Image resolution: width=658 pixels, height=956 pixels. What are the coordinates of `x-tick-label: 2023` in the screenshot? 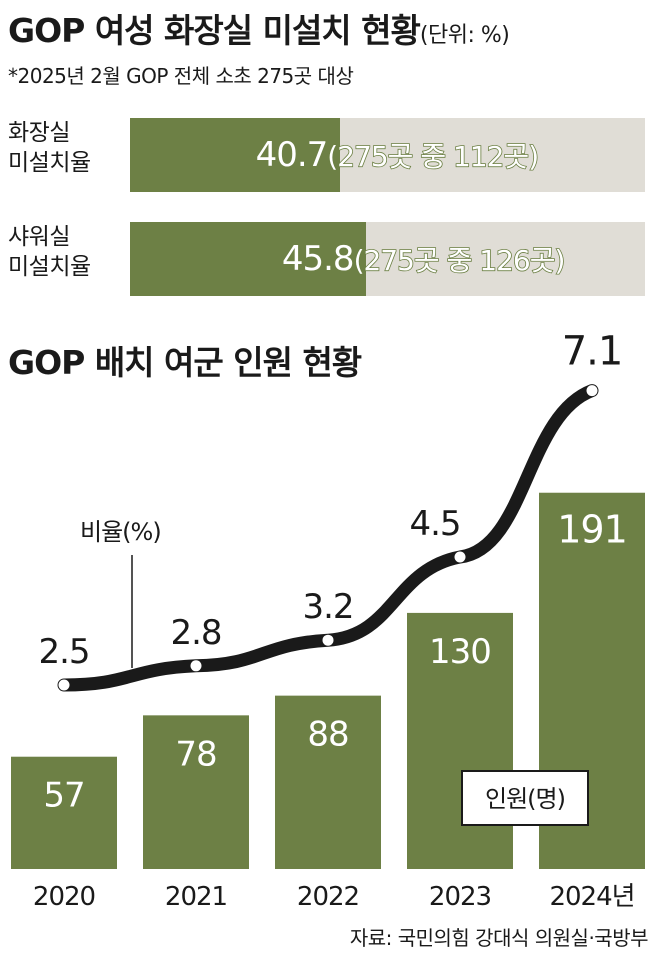 It's located at (460, 897).